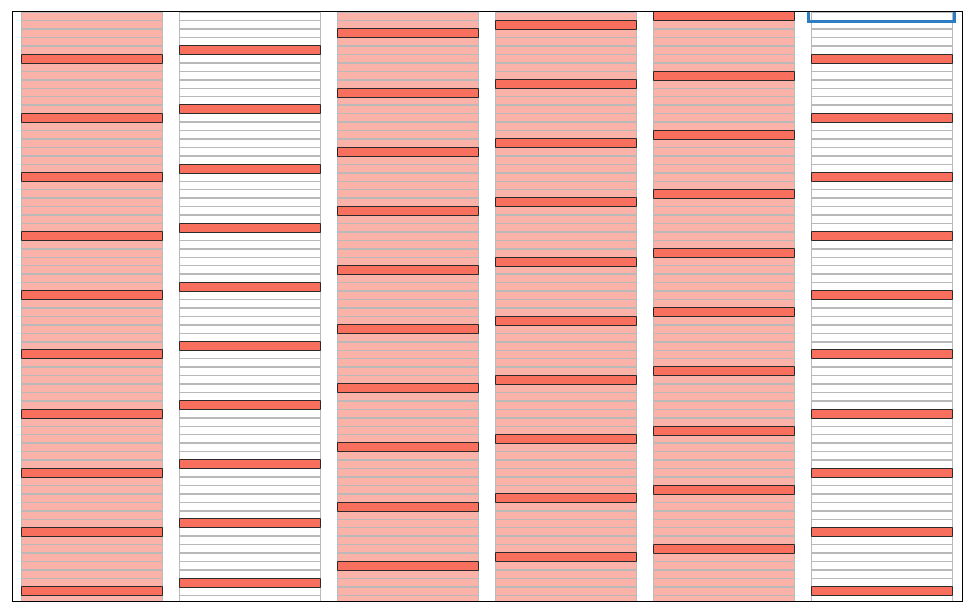 The width and height of the screenshot is (973, 613). Describe the element at coordinates (881, 17) in the screenshot. I see `selection-cursor` at that location.